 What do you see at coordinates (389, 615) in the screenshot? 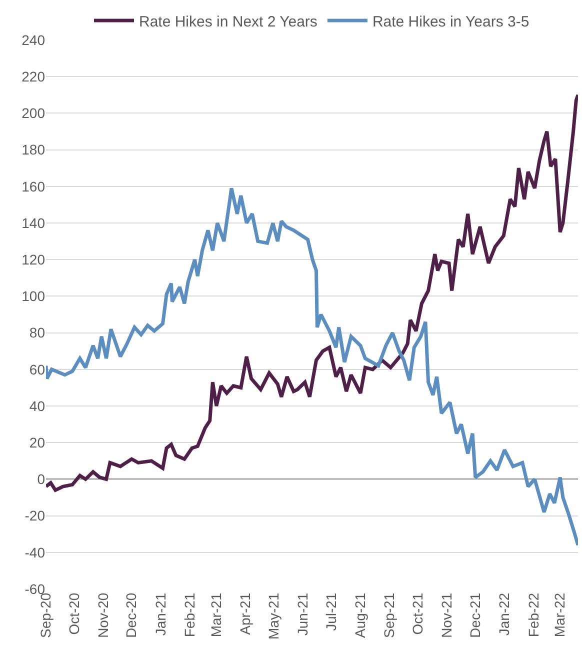
I see `x-tick-label: Sep-21` at bounding box center [389, 615].